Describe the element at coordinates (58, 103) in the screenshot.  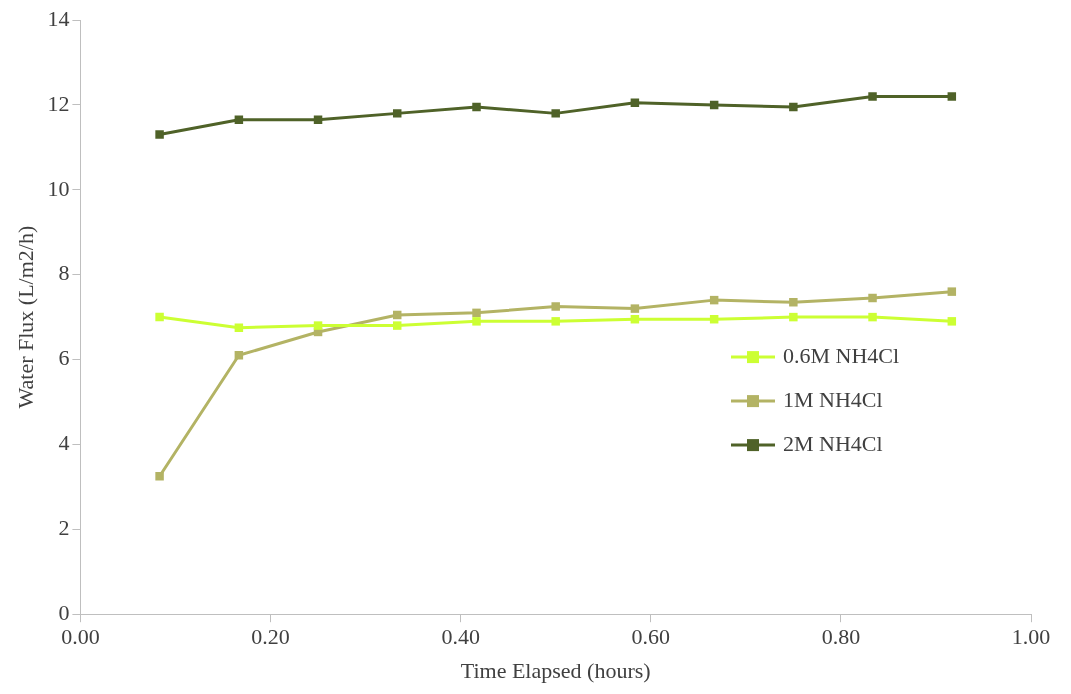
I see `y-tick-label: 12` at that location.